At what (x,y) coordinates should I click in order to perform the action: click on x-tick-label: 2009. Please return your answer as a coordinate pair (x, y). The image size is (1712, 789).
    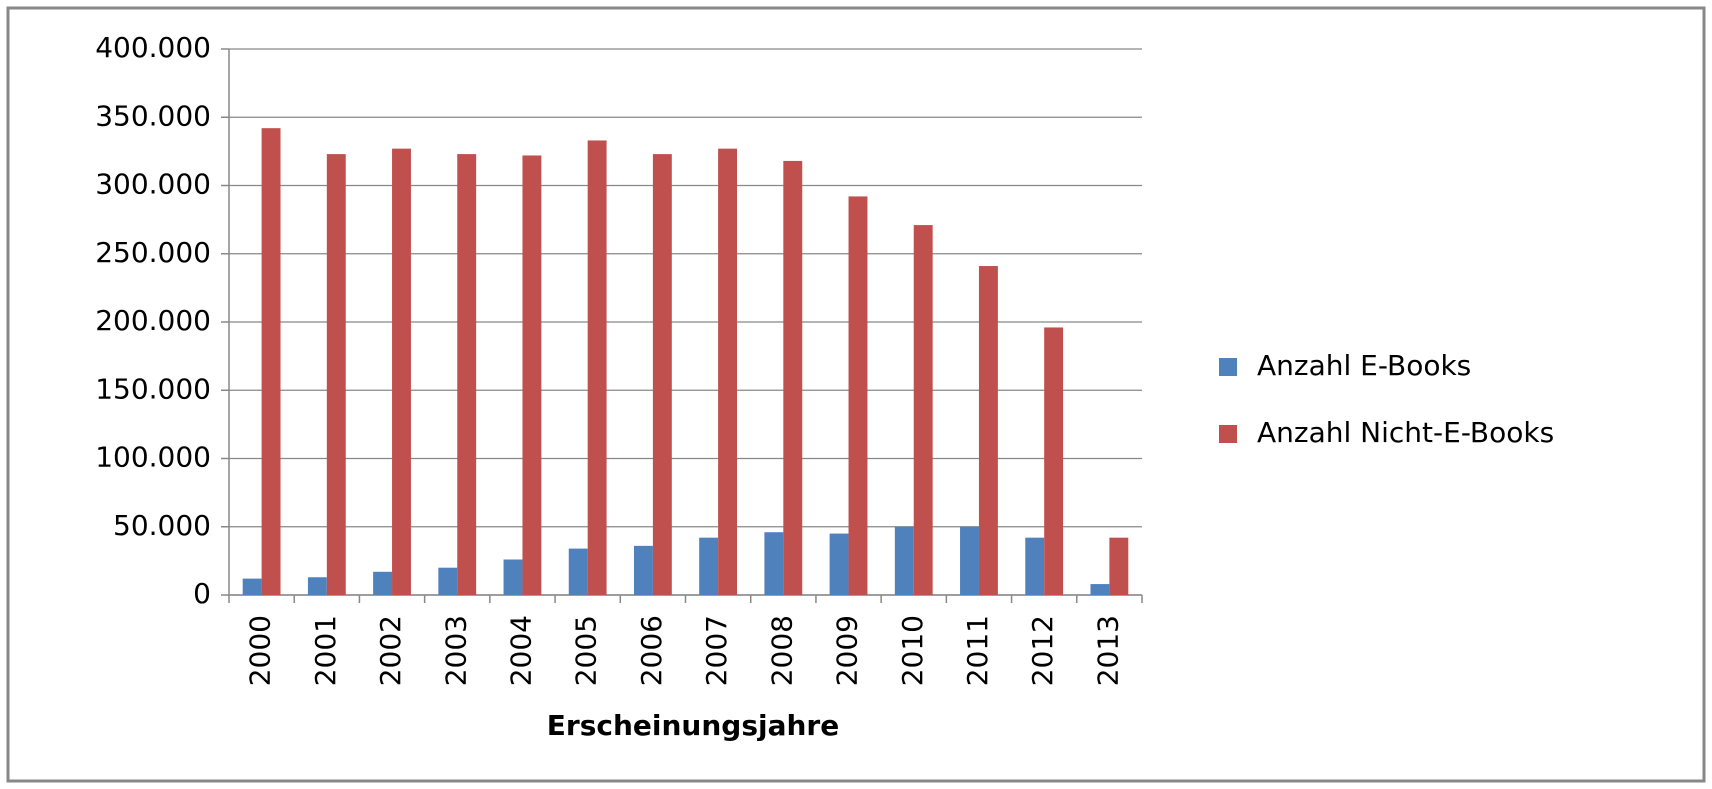
    Looking at the image, I should click on (847, 650).